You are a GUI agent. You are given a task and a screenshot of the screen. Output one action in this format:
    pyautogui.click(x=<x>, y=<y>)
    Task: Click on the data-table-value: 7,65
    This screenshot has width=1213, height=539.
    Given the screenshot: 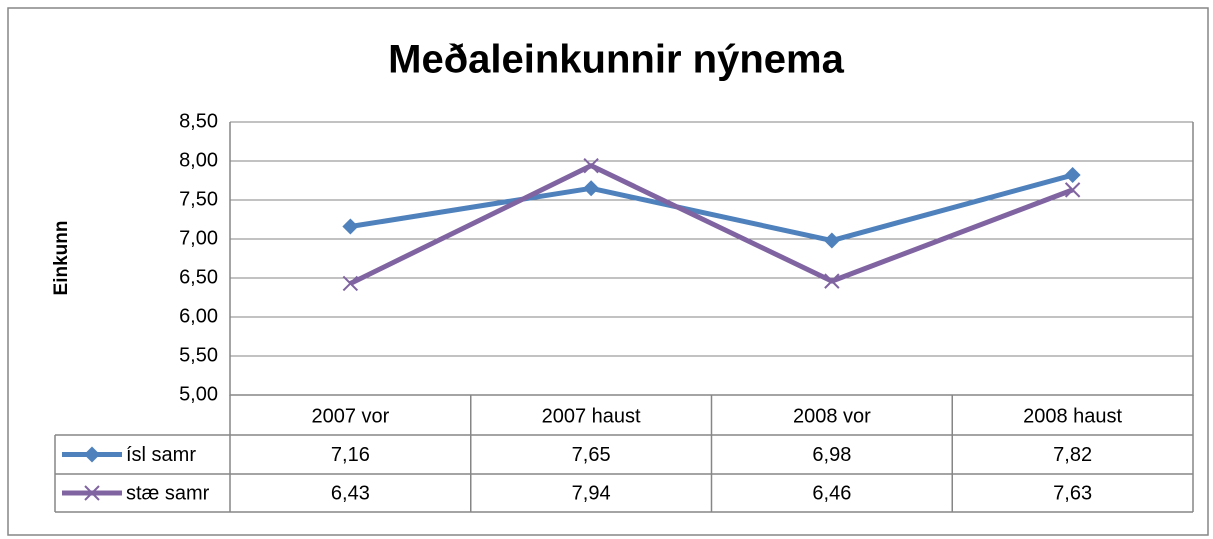 What is the action you would take?
    pyautogui.click(x=591, y=455)
    